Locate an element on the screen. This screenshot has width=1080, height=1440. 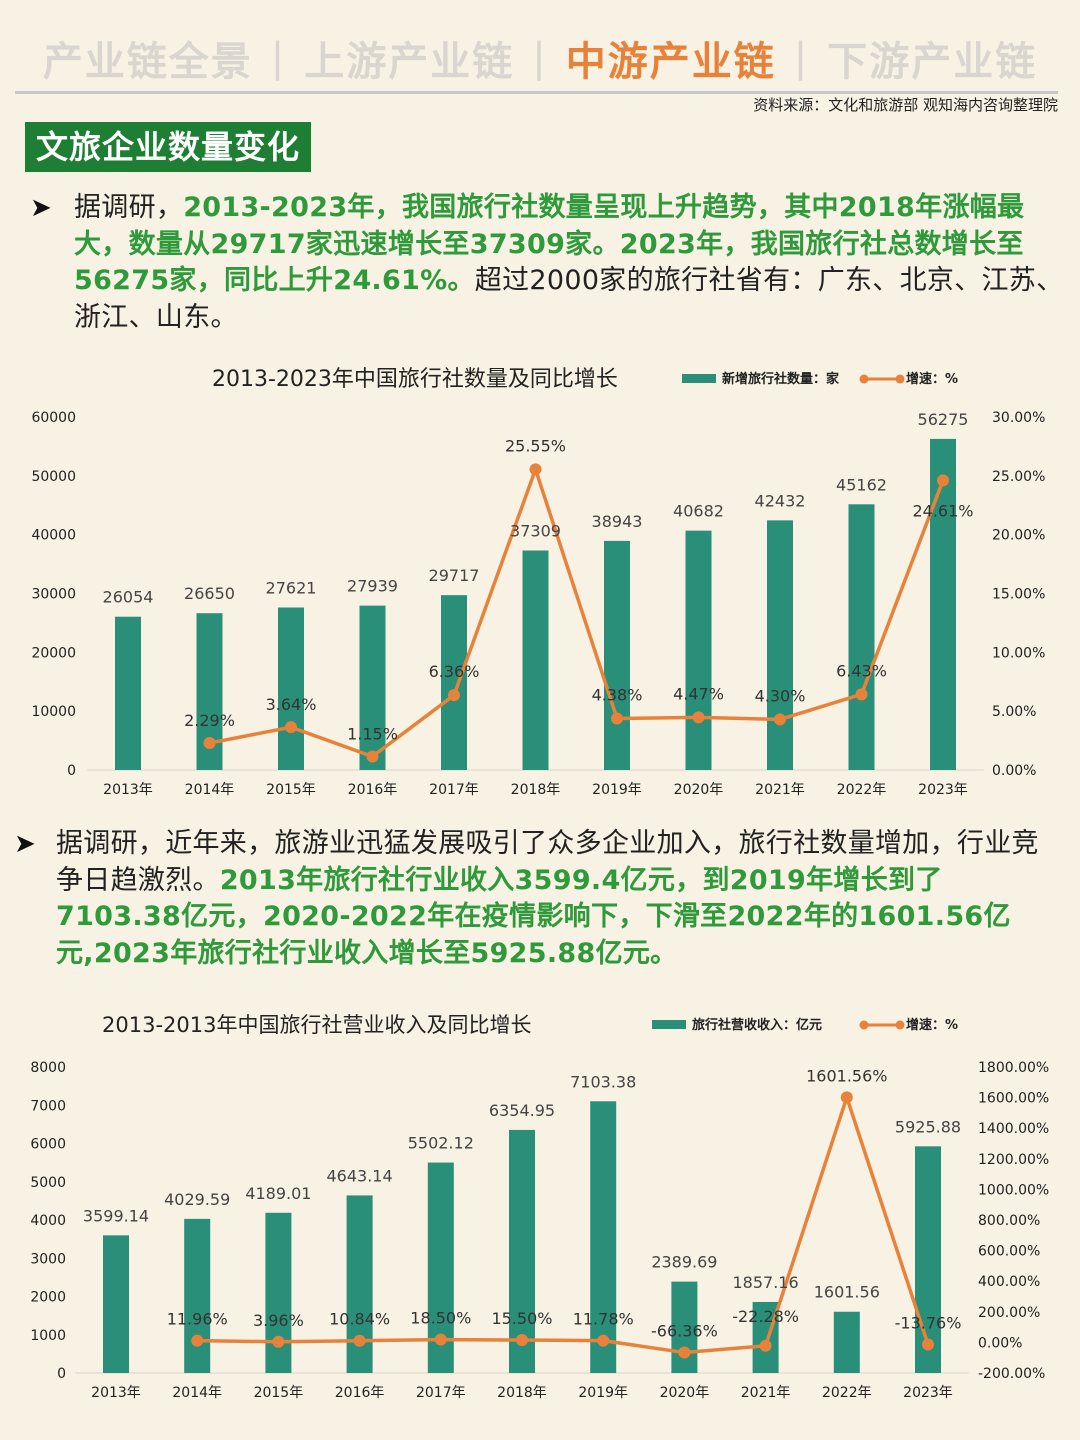
bar-value-label: 4189.01 is located at coordinates (278, 1193).